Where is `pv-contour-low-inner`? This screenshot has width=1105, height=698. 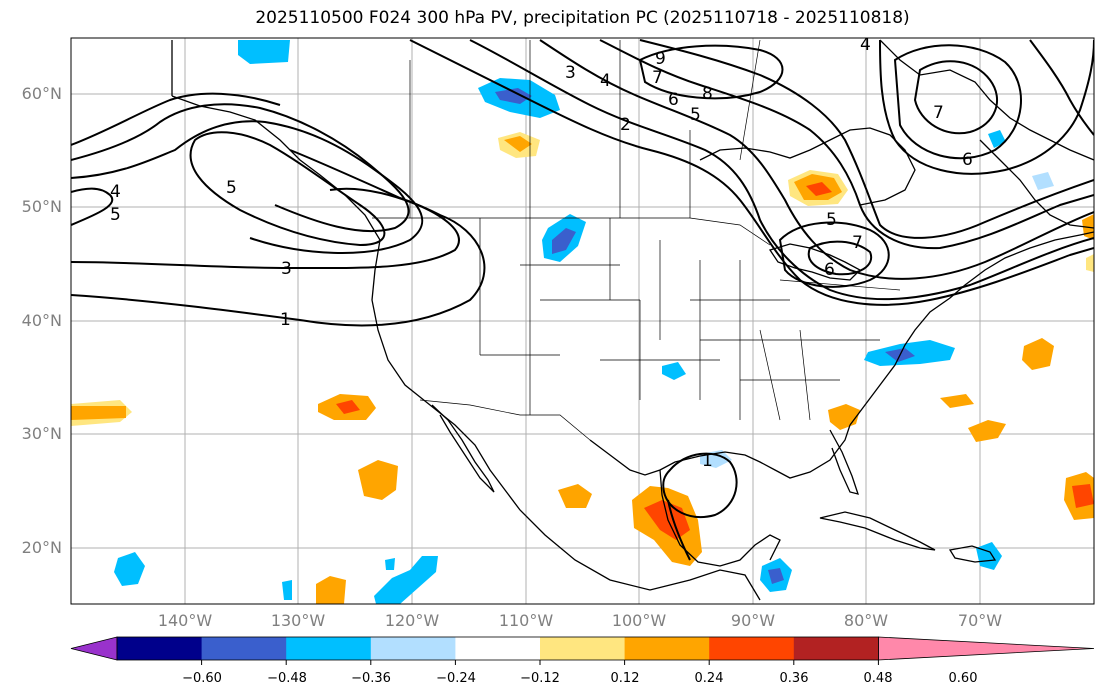
pv-contour-low-inner is located at coordinates (840, 258).